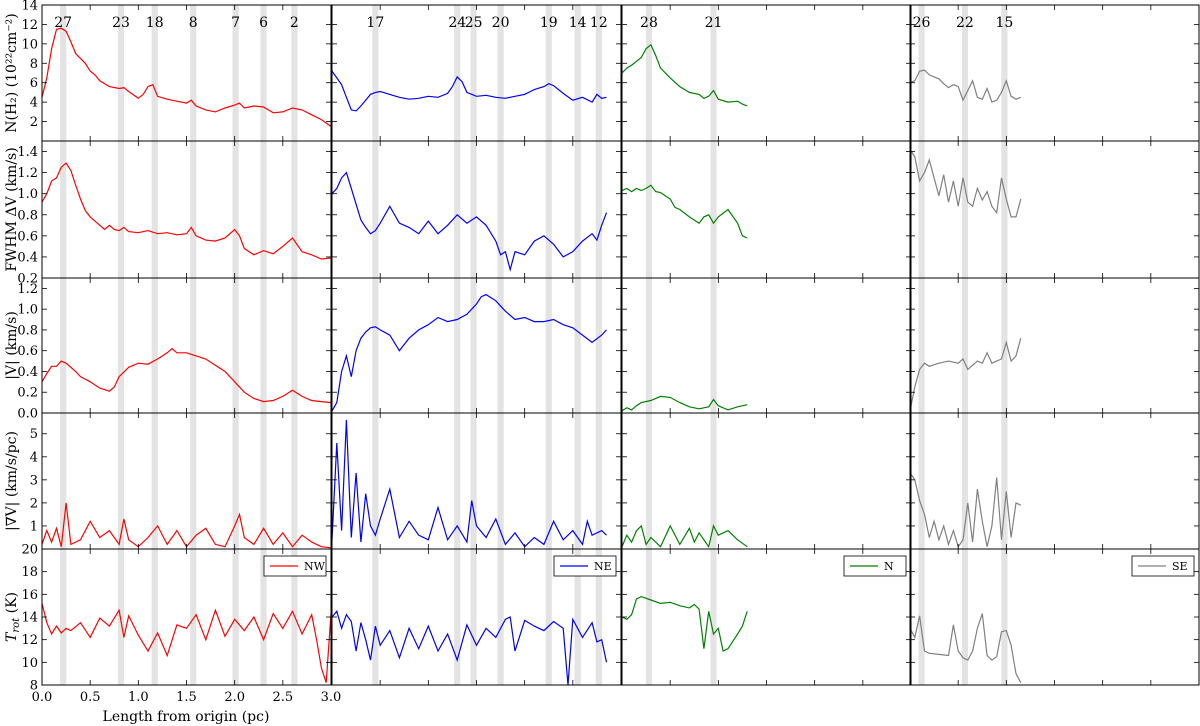 The width and height of the screenshot is (1200, 726). What do you see at coordinates (501, 23) in the screenshot?
I see `filament-id-20: 20` at bounding box center [501, 23].